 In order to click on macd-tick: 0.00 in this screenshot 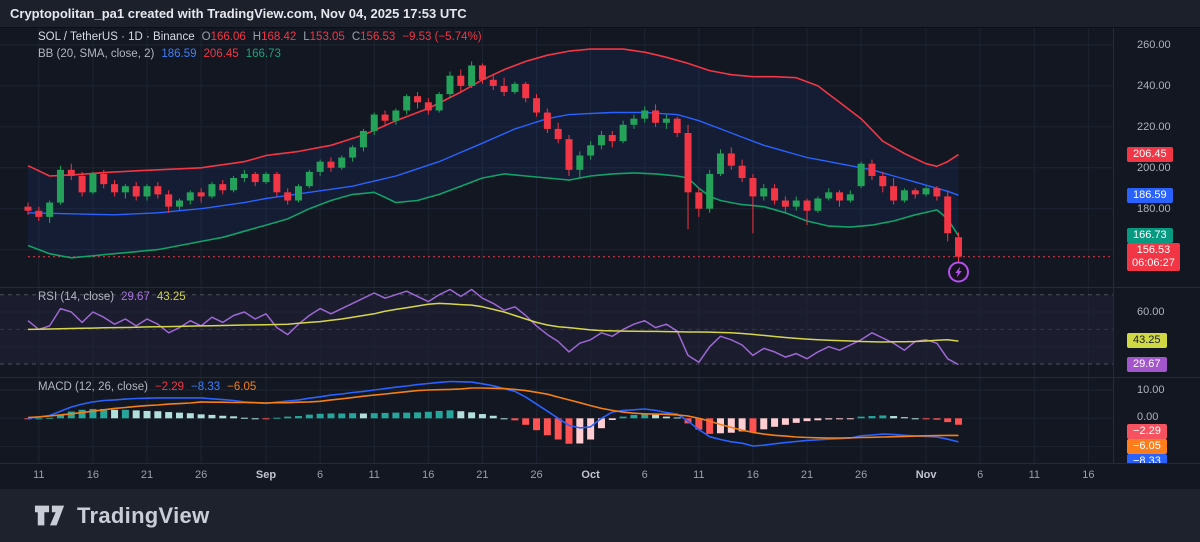, I will do `click(1148, 417)`.